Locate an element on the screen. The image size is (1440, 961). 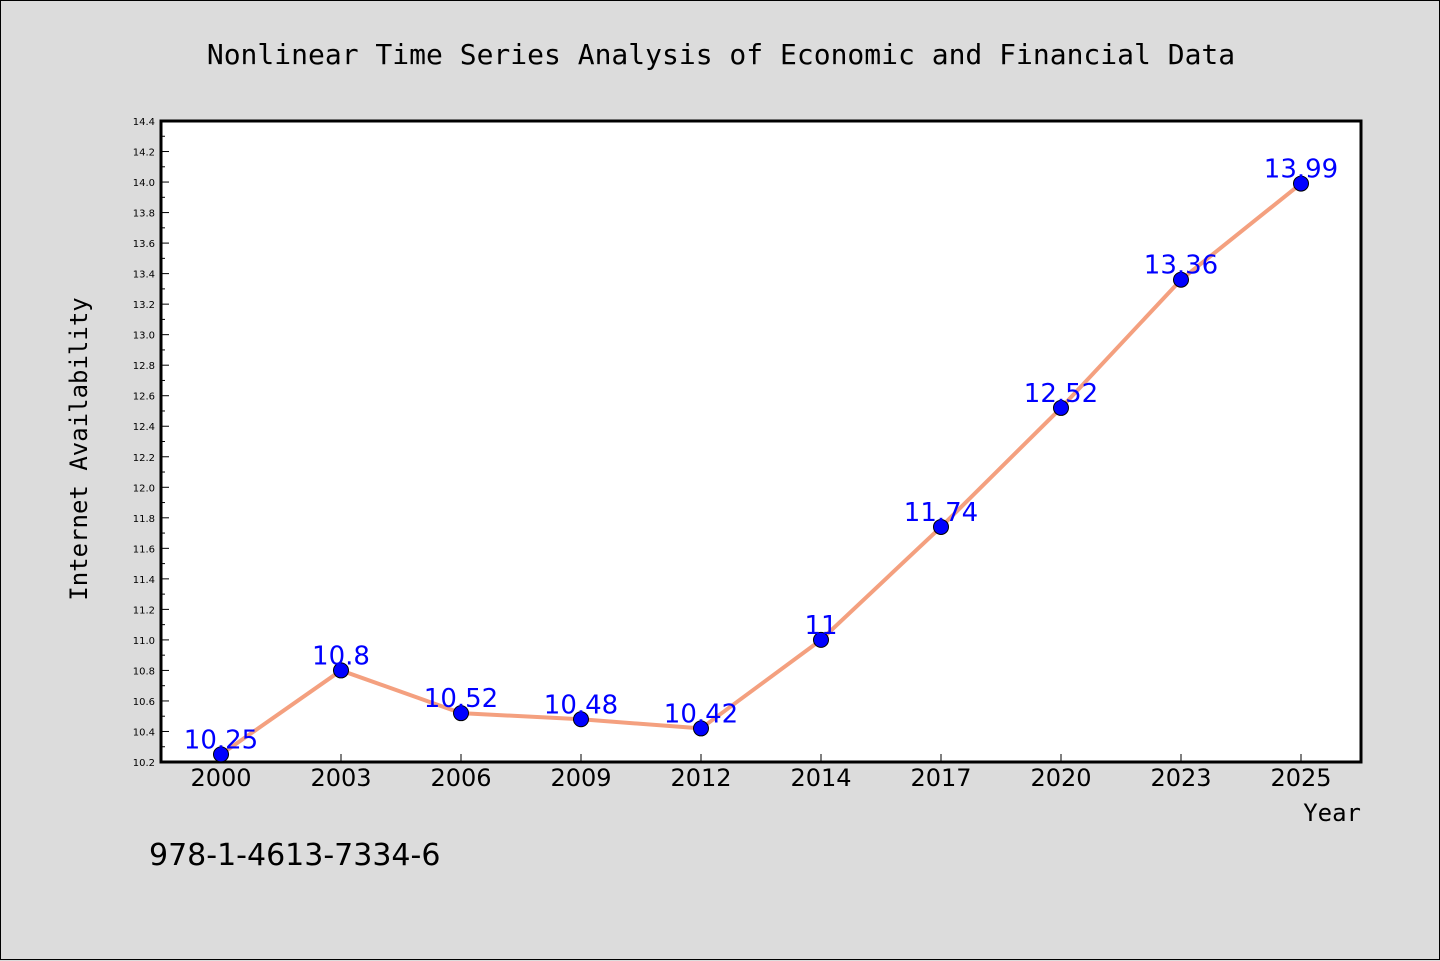
x-tick-label: 2020 is located at coordinates (1060, 778).